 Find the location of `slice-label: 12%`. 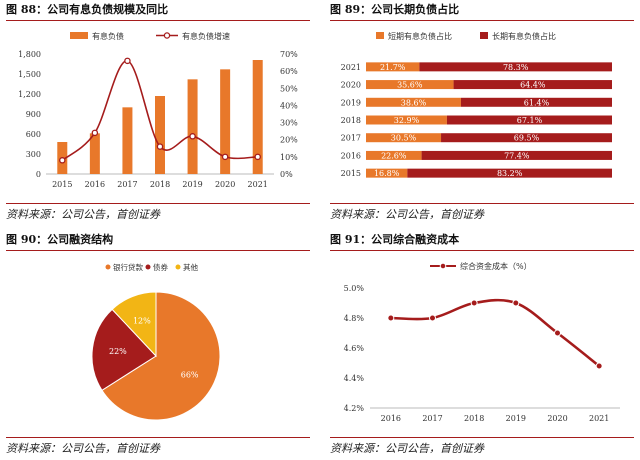

slice-label: 12% is located at coordinates (142, 320).